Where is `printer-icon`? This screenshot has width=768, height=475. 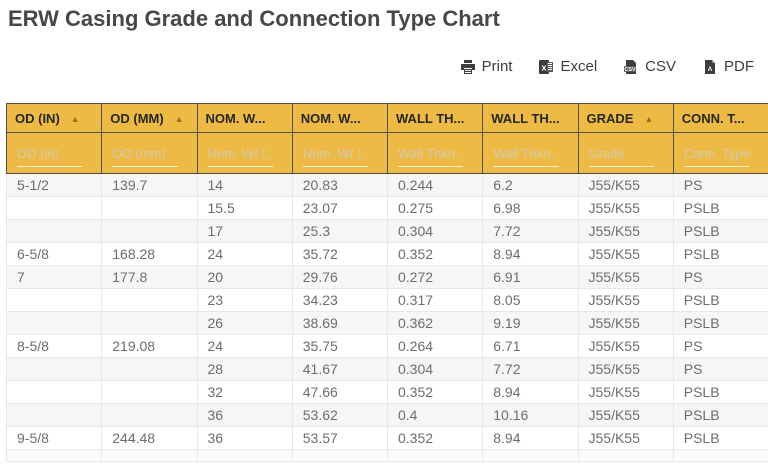
printer-icon is located at coordinates (468, 67).